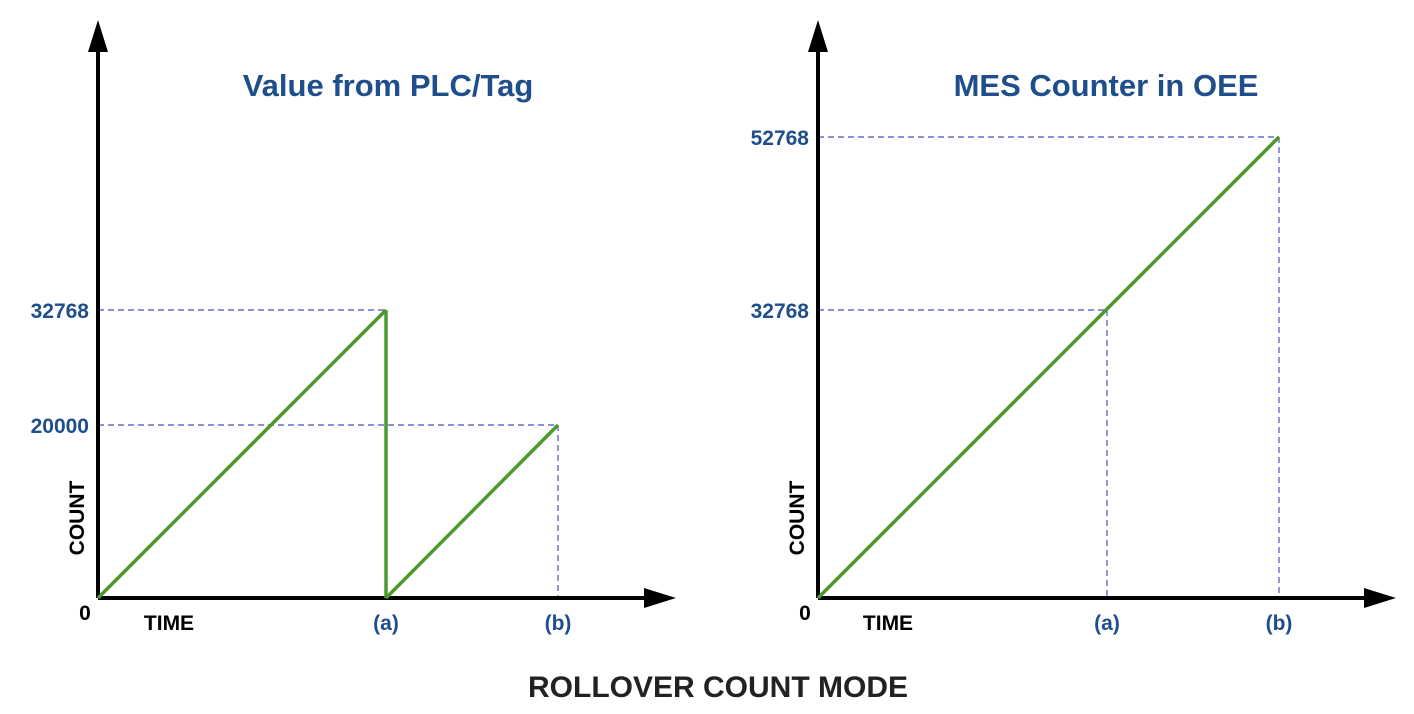 The height and width of the screenshot is (714, 1414). What do you see at coordinates (60, 426) in the screenshot?
I see `left-y-mark-20000: 20000` at bounding box center [60, 426].